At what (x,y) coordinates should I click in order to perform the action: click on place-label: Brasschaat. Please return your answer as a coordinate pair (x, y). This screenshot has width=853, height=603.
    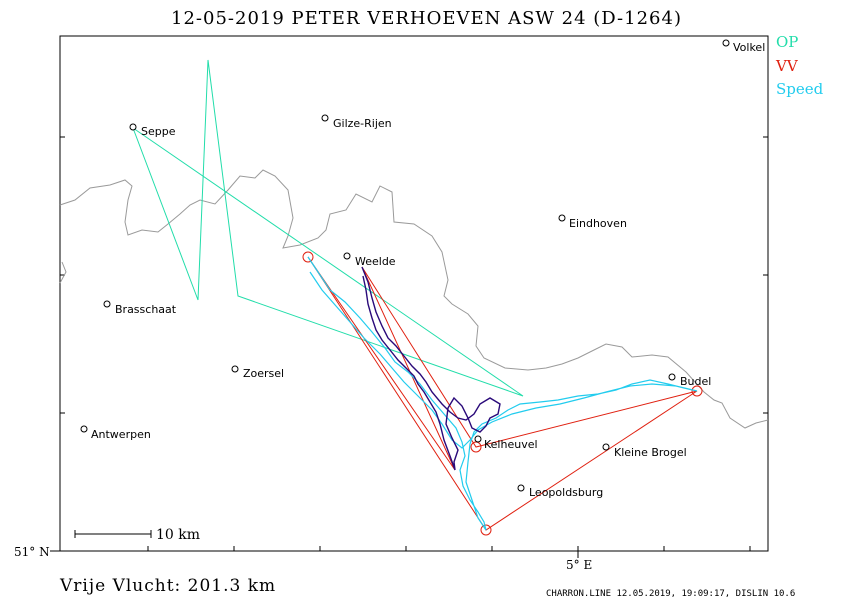
    Looking at the image, I should click on (146, 309).